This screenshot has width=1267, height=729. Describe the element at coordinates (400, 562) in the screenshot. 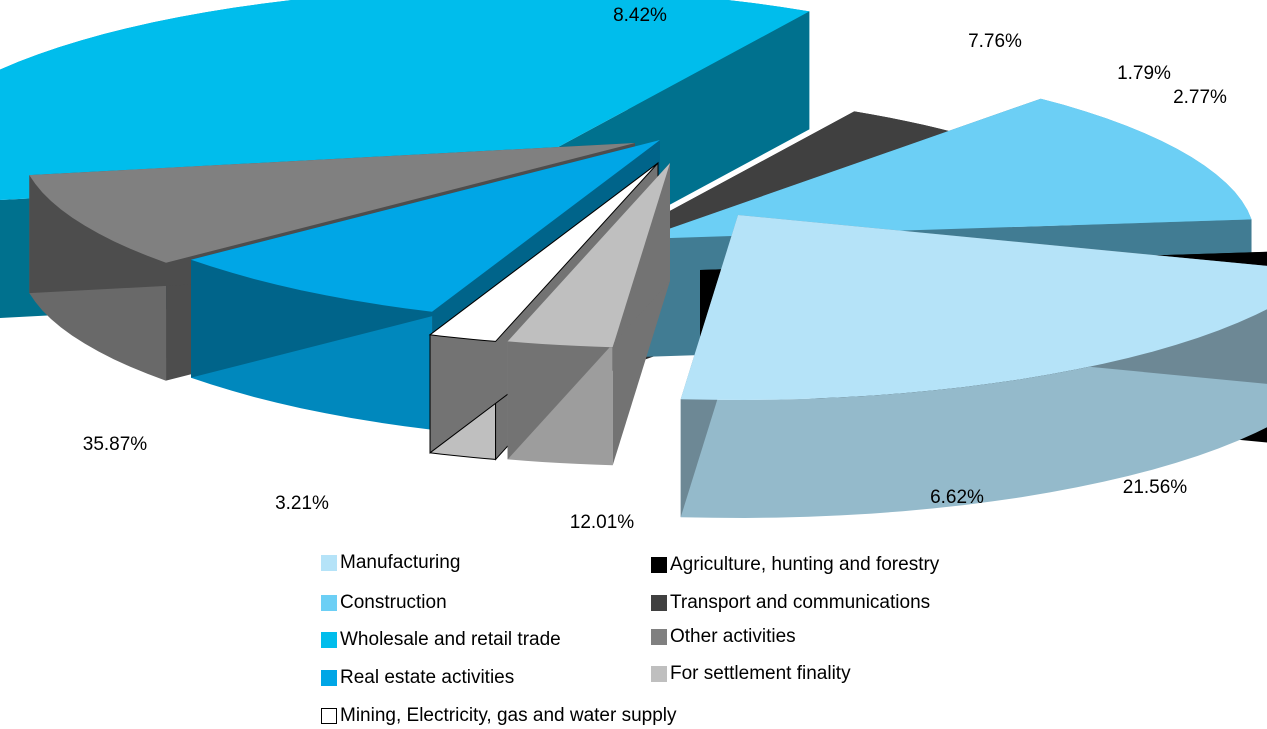

I see `legend-label: Manufacturing` at that location.